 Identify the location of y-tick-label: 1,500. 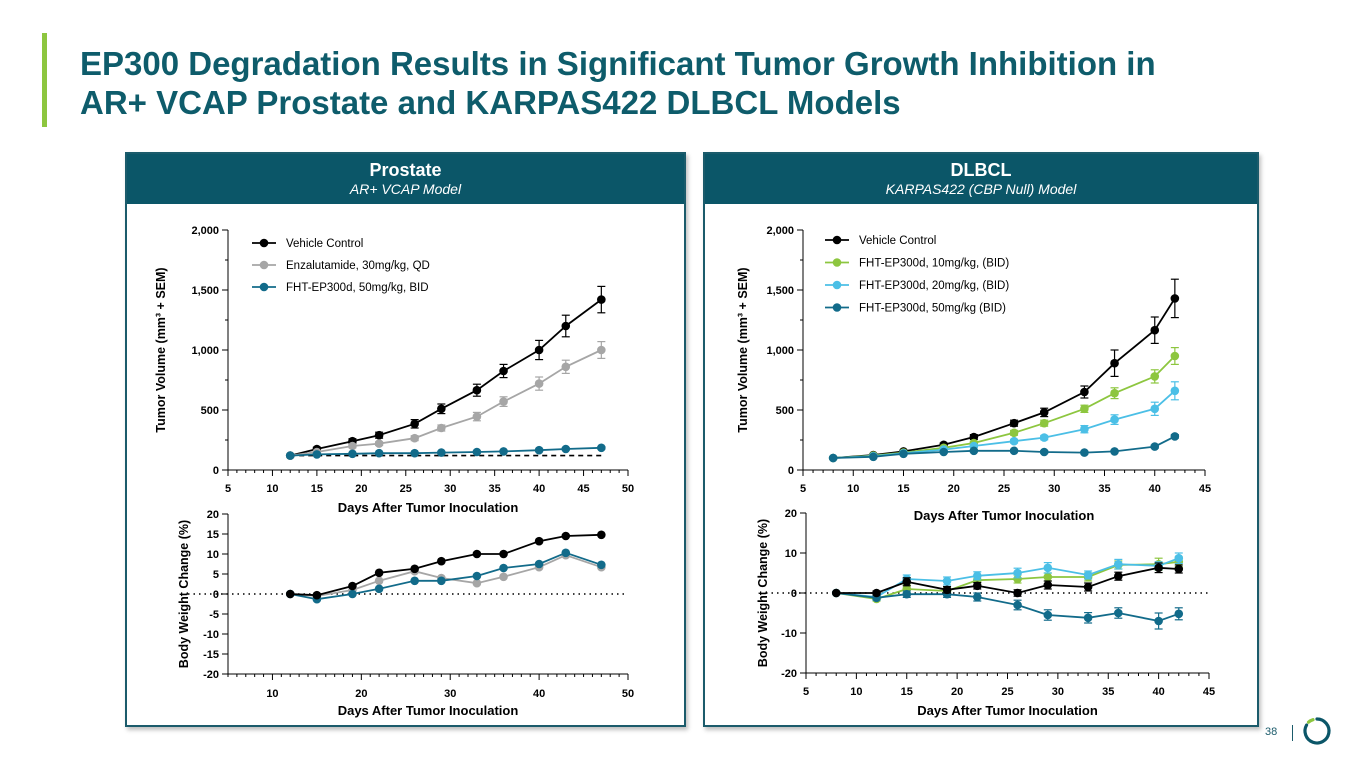
(780, 291).